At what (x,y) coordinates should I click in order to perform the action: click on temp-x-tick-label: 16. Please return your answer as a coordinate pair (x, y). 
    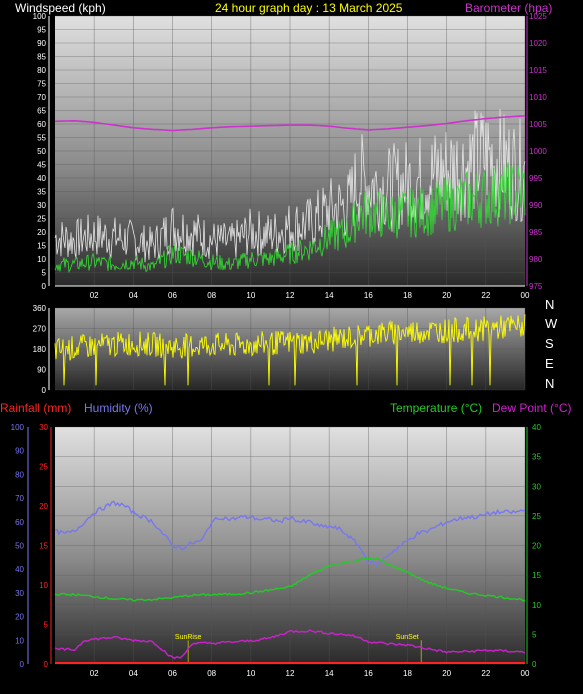
    Looking at the image, I should click on (368, 673).